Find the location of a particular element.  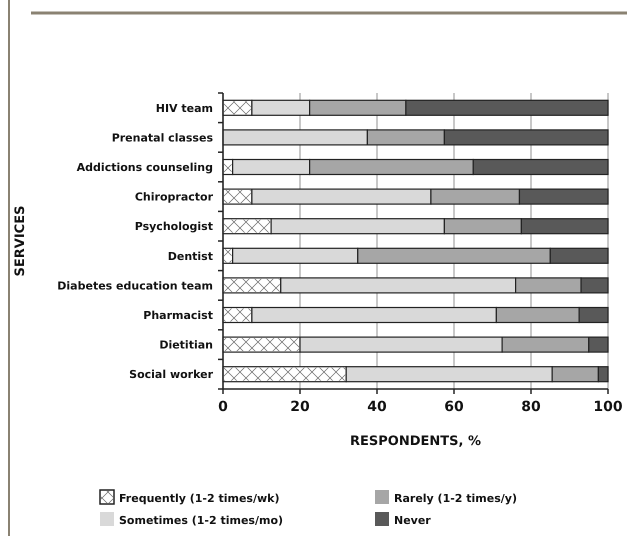

x-tick-label: 20 is located at coordinates (300, 407).